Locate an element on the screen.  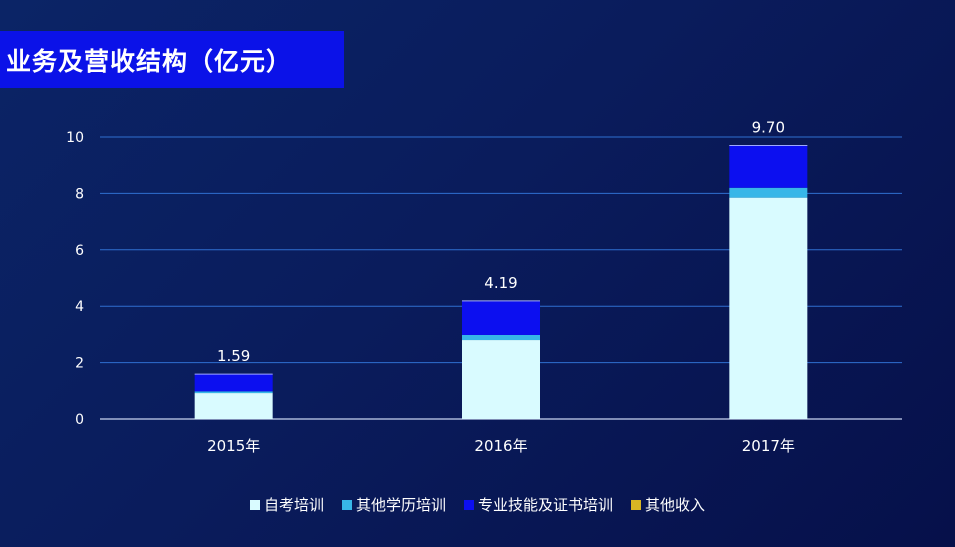
y-tick-label: 4 is located at coordinates (79, 307).